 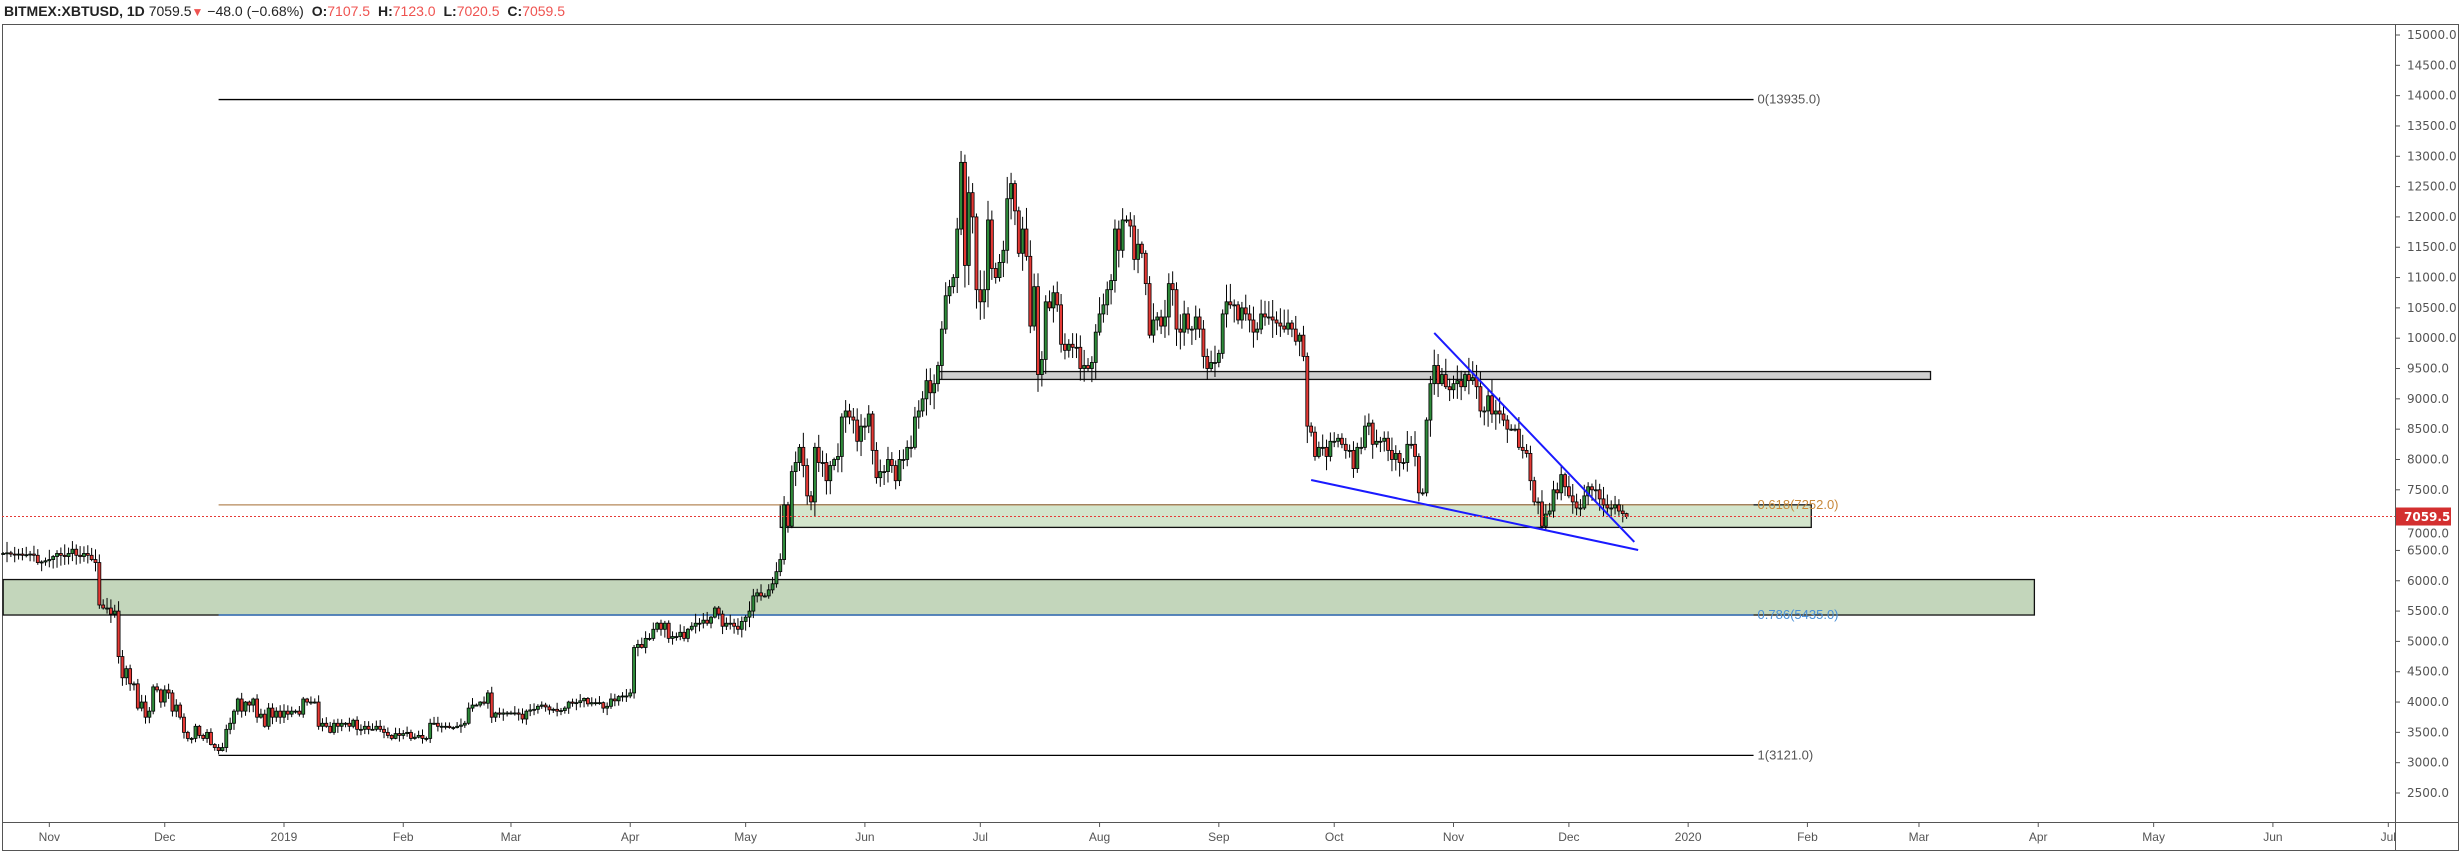 What do you see at coordinates (1474, 514) in the screenshot?
I see `lower-trendline` at bounding box center [1474, 514].